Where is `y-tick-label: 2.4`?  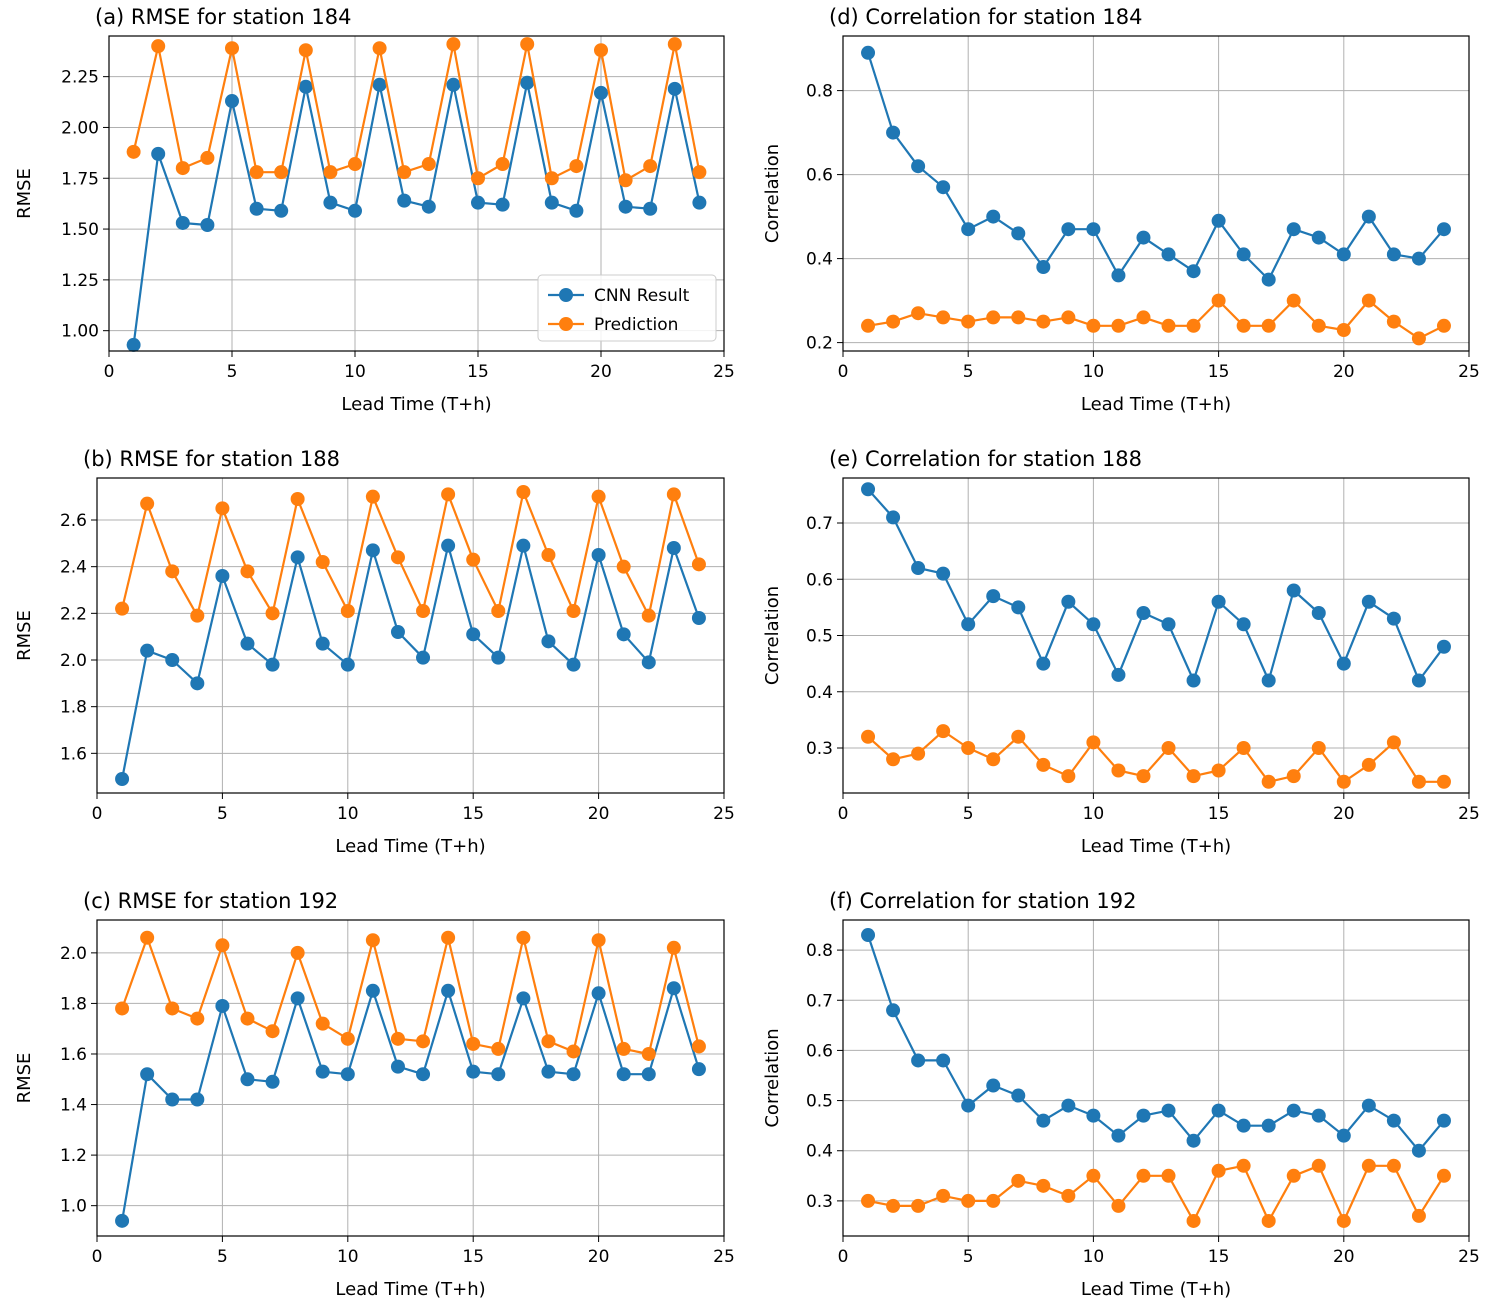
y-tick-label: 2.4 is located at coordinates (73, 568).